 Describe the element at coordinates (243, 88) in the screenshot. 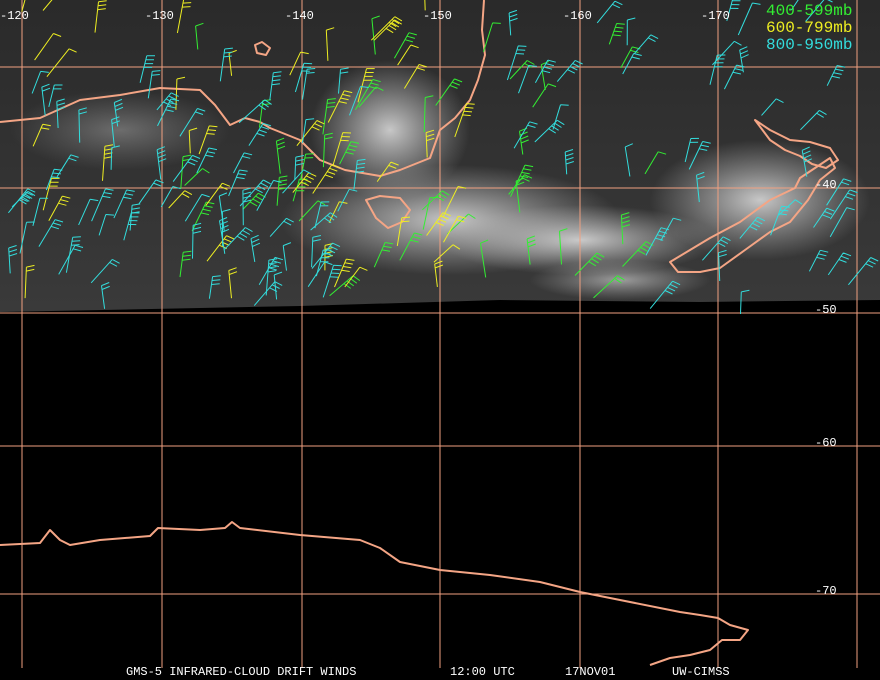

I see `australia-coast` at that location.